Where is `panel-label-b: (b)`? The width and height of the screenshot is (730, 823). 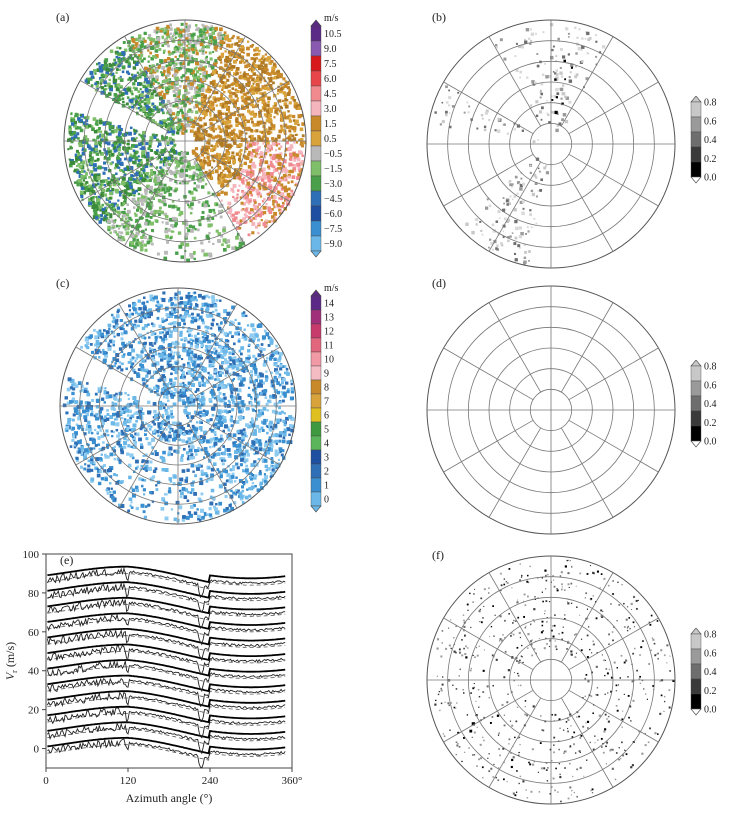
panel-label-b: (b) is located at coordinates (439, 17).